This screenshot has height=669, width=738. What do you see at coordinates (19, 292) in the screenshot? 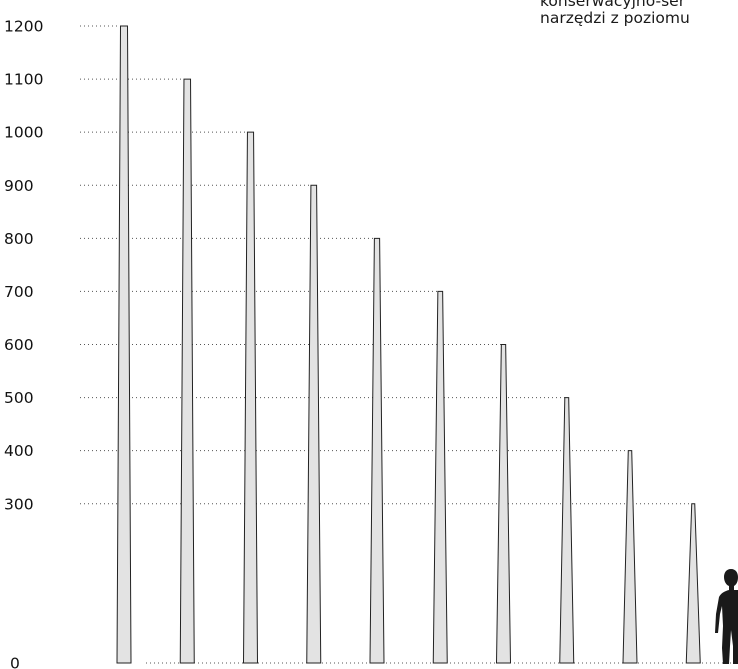
I see `y-tick-label: 700` at bounding box center [19, 292].